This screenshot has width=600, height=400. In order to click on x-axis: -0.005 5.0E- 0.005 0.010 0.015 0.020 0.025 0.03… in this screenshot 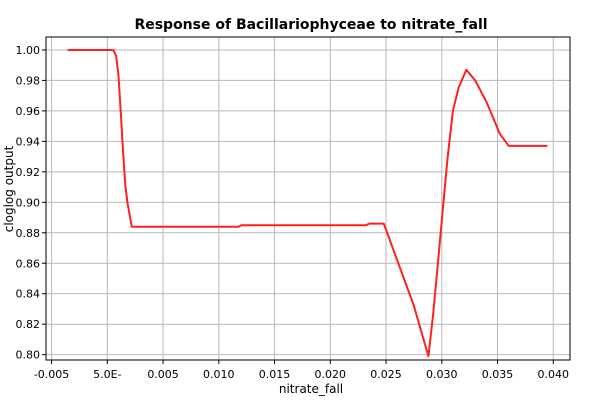, I will do `click(301, 370)`.